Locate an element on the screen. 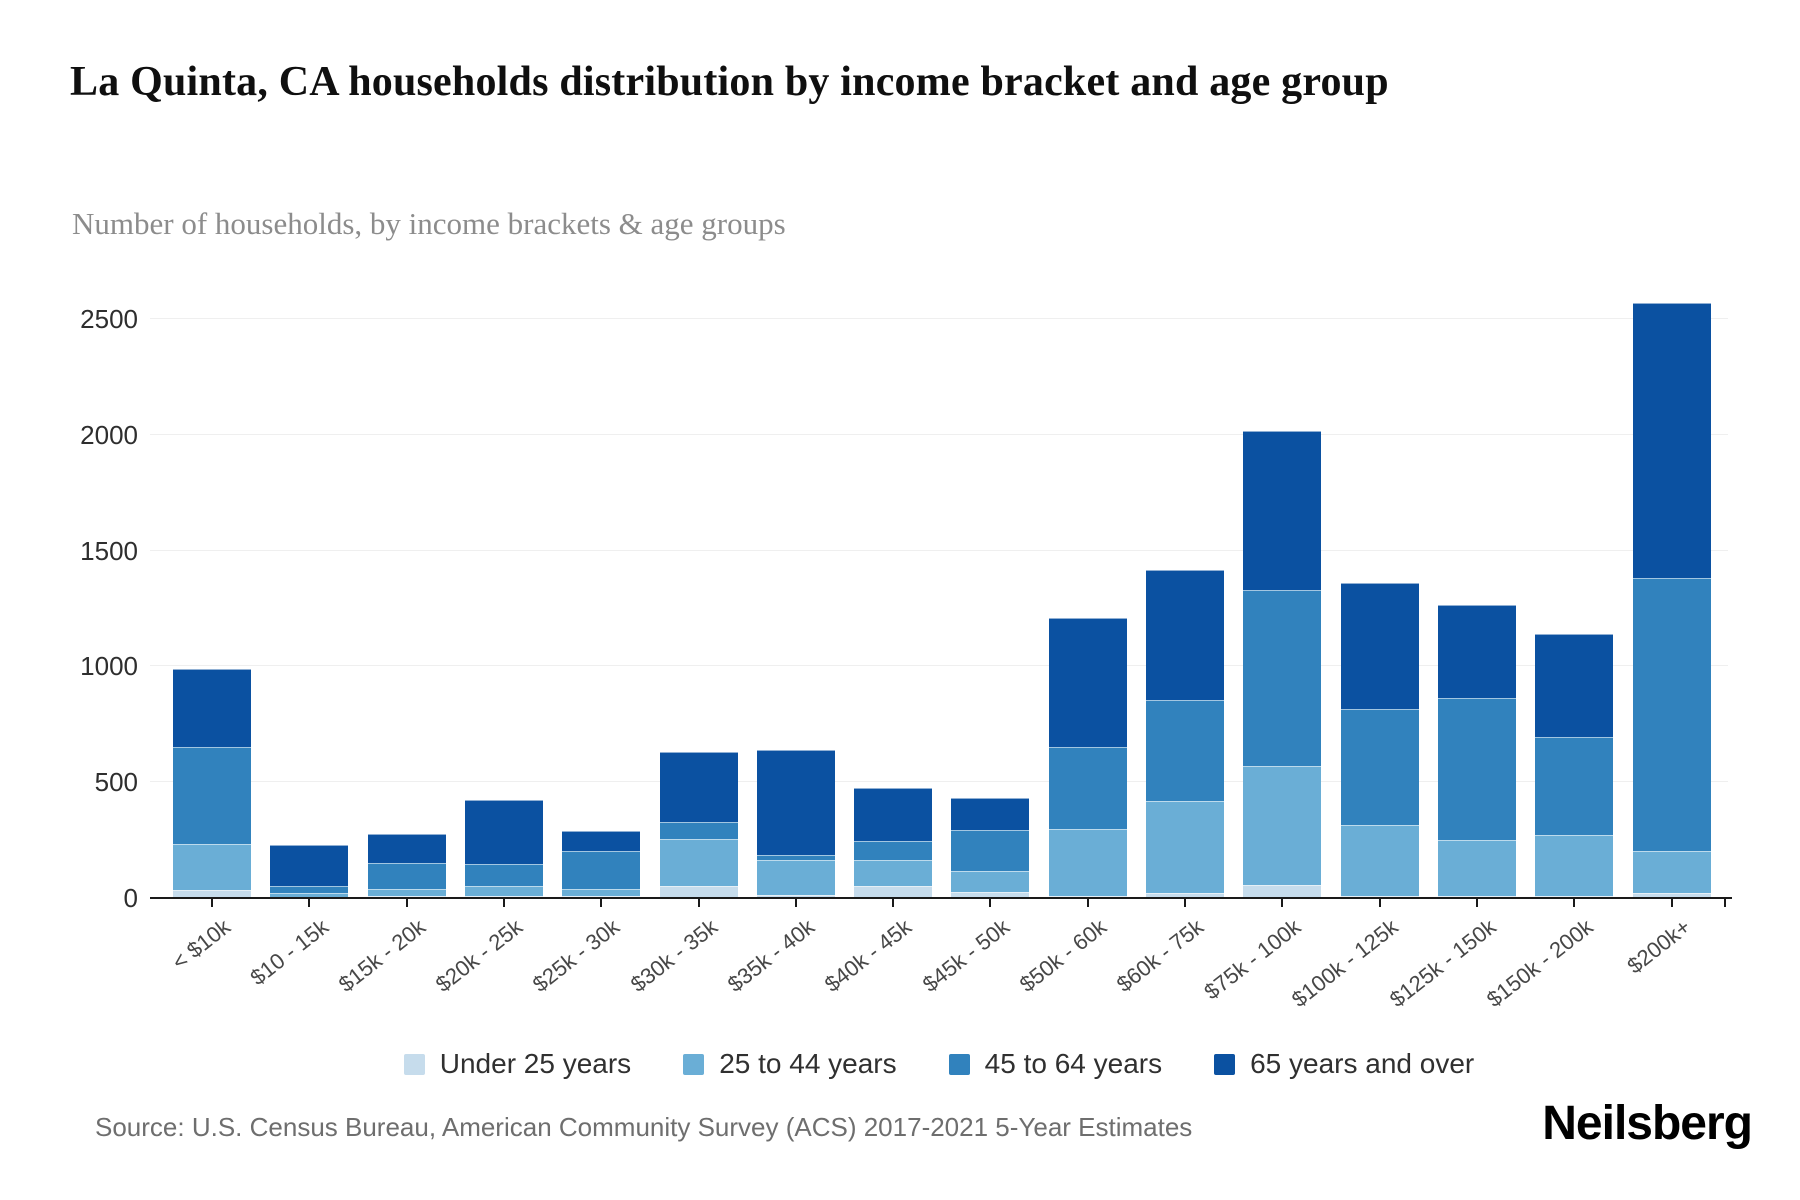 The width and height of the screenshot is (1800, 1200). bar-200k is located at coordinates (1671, 600).